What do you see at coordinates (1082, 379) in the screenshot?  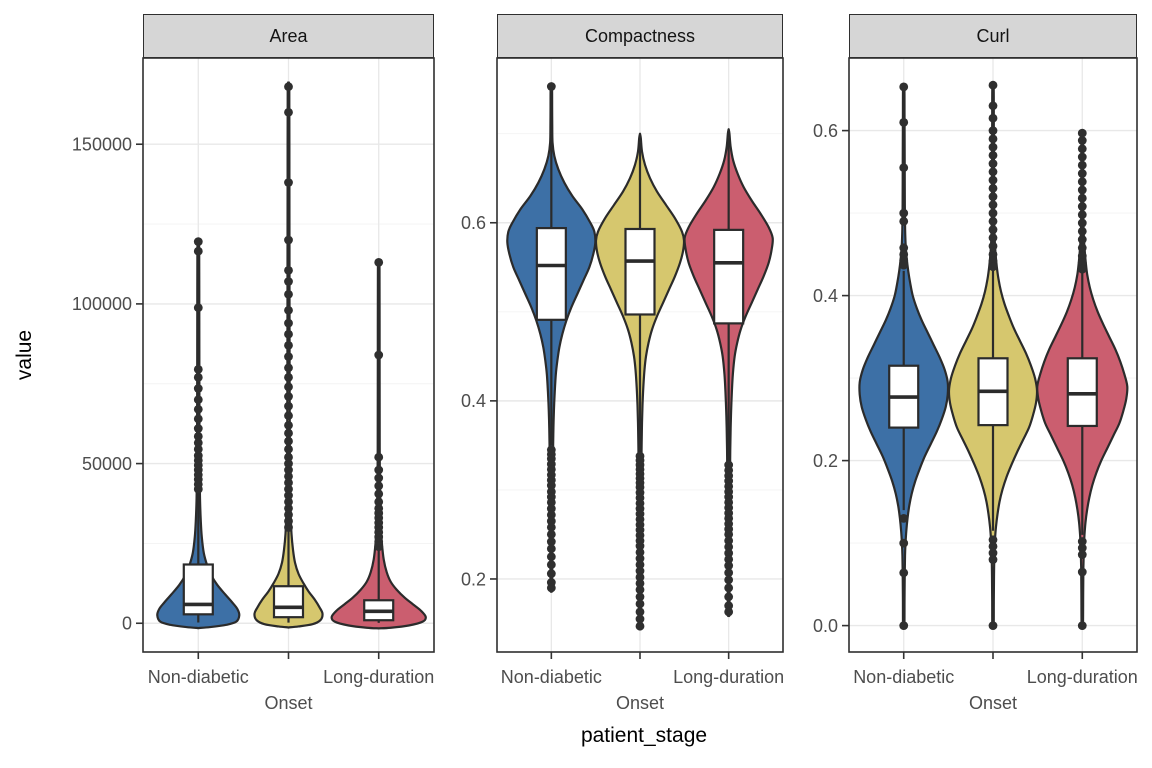 I see `outliers-curl-long-duration` at bounding box center [1082, 379].